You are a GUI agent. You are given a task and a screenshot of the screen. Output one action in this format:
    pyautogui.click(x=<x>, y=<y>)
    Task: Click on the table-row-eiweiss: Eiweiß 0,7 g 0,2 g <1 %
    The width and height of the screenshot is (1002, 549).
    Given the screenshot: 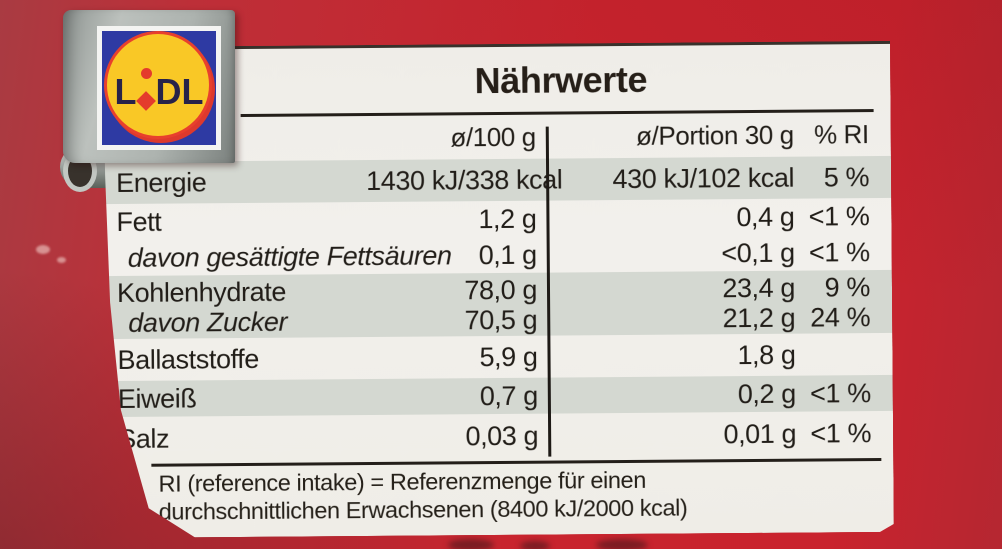 What is the action you would take?
    pyautogui.click(x=499, y=396)
    